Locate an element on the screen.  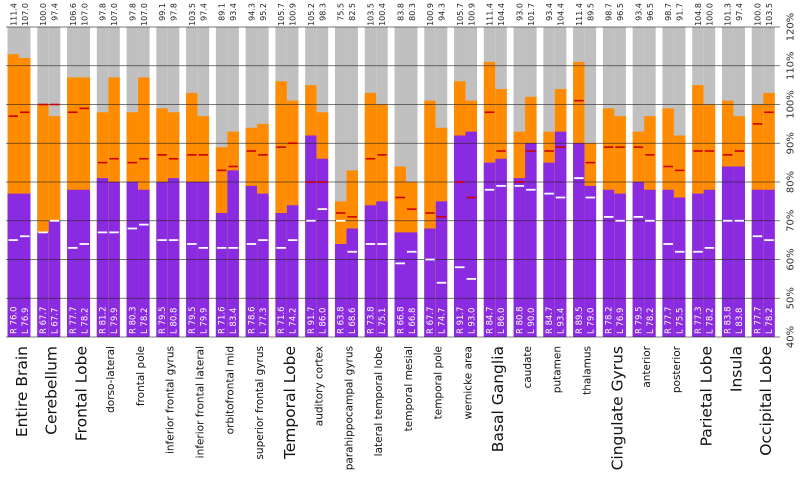
bottom-value-r: R 83.8 is located at coordinates (729, 320).